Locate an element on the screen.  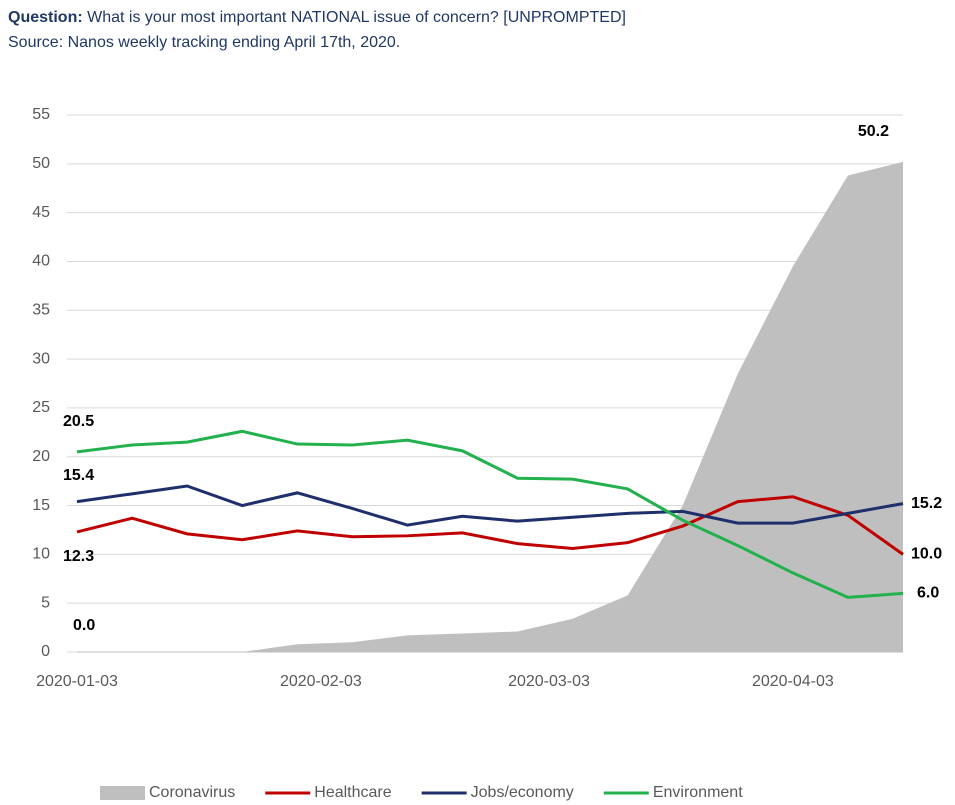
y-tick-label: 25 is located at coordinates (41, 407).